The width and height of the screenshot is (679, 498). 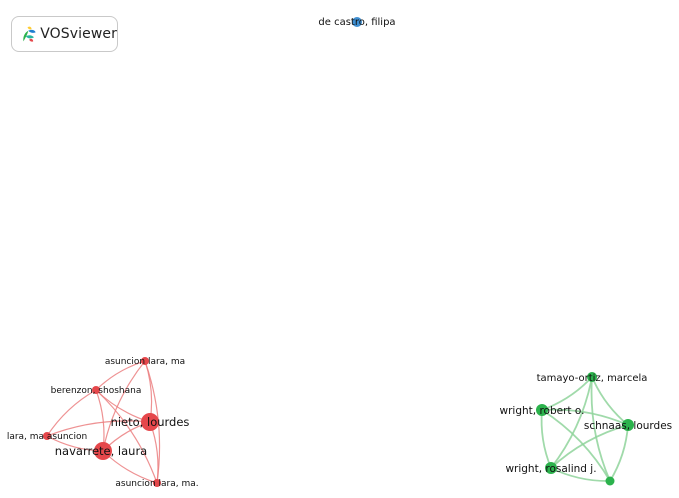 I want to click on node-label-navarrete: navarrete, laura, so click(x=101, y=451).